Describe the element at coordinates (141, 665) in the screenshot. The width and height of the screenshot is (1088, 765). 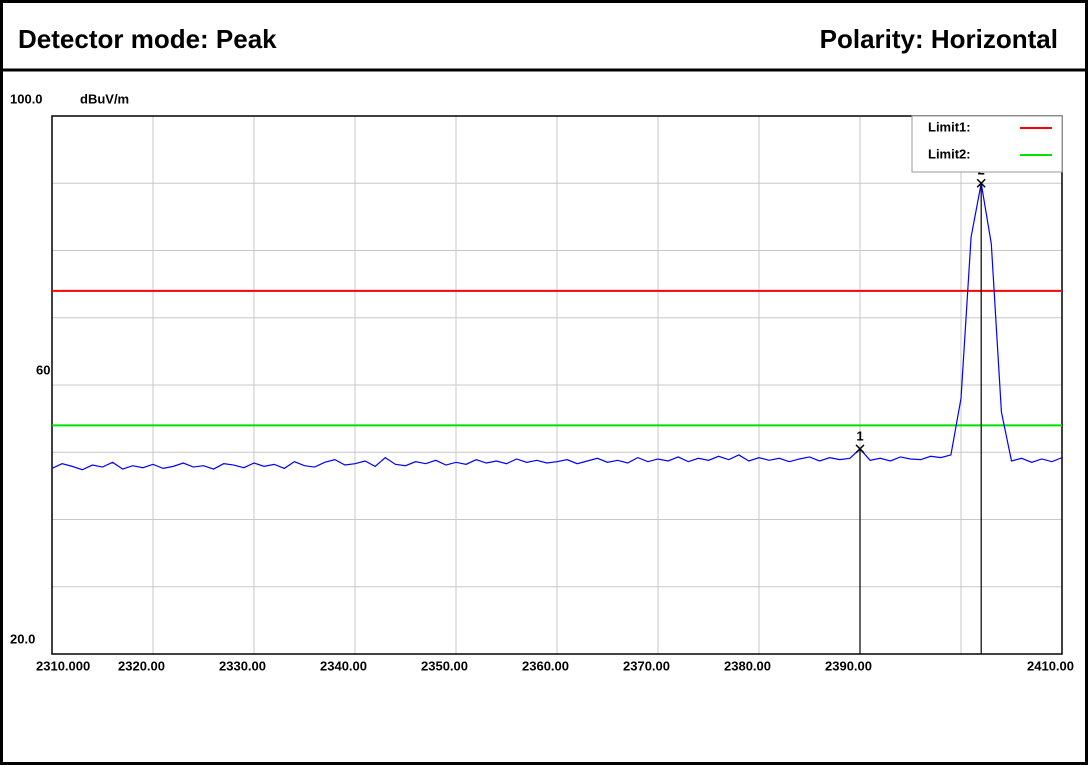
I see `x-tick-label: 2320.00` at that location.